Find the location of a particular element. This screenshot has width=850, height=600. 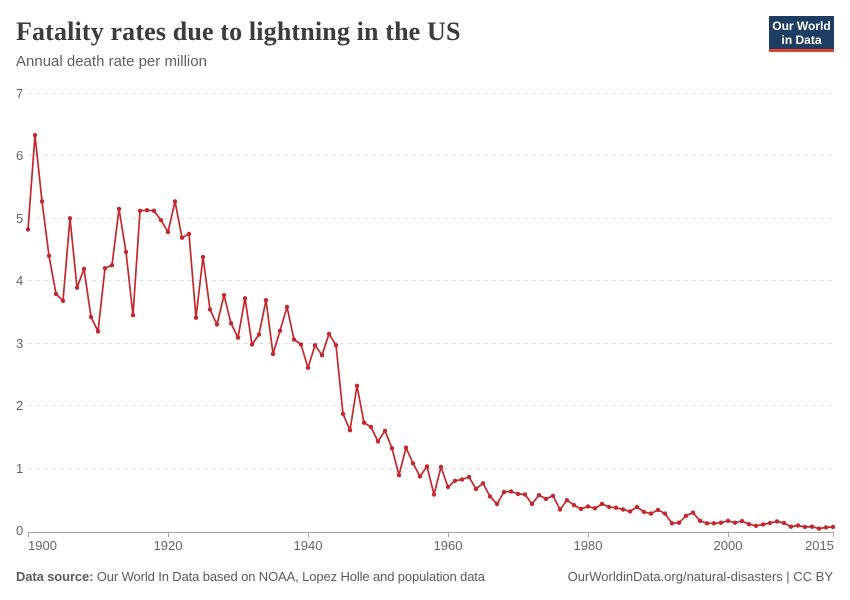

svg-text: 0 is located at coordinates (19, 530).